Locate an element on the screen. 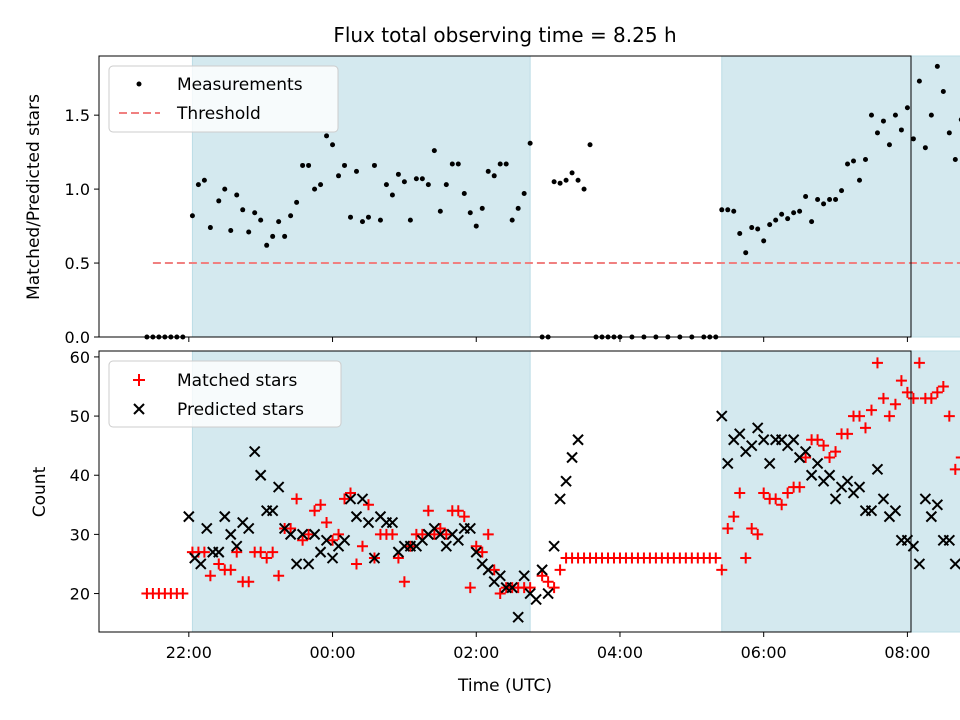 This screenshot has height=720, width=960. legend-label-predicted: Predicted stars is located at coordinates (240, 410).